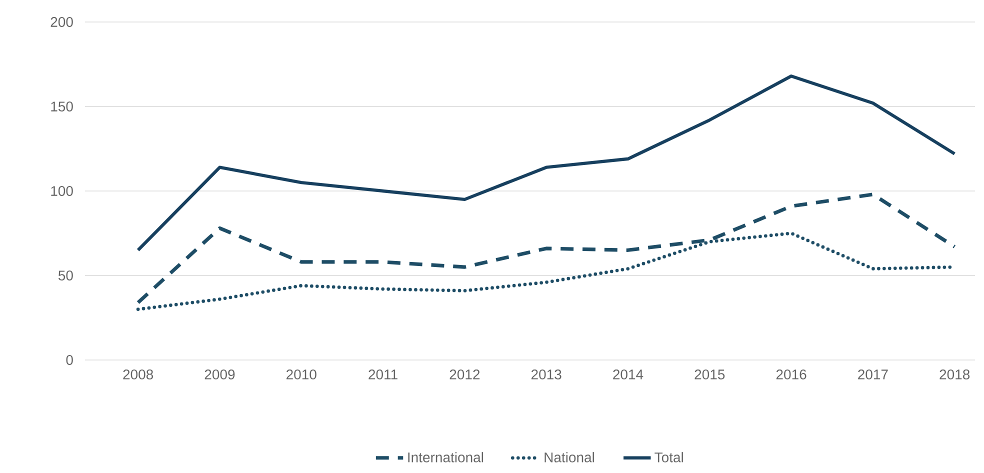 This screenshot has height=473, width=984. What do you see at coordinates (301, 375) in the screenshot?
I see `x-tick-label: 2010` at bounding box center [301, 375].